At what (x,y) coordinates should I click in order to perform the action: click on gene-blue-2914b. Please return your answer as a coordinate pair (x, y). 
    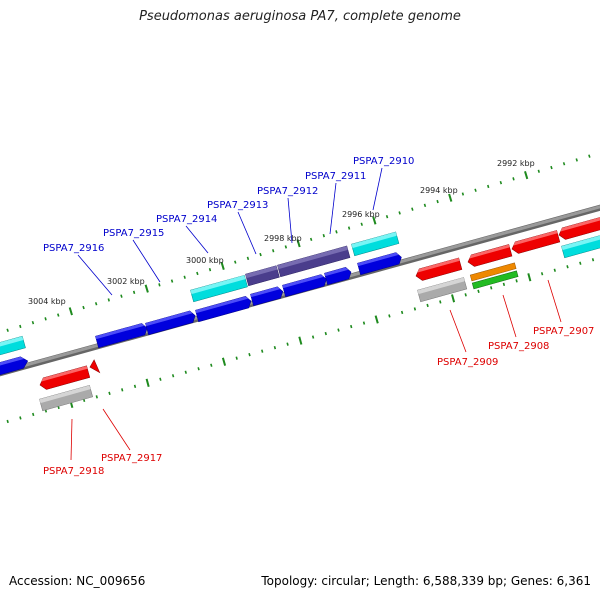
    Looking at the image, I should click on (223, 309).